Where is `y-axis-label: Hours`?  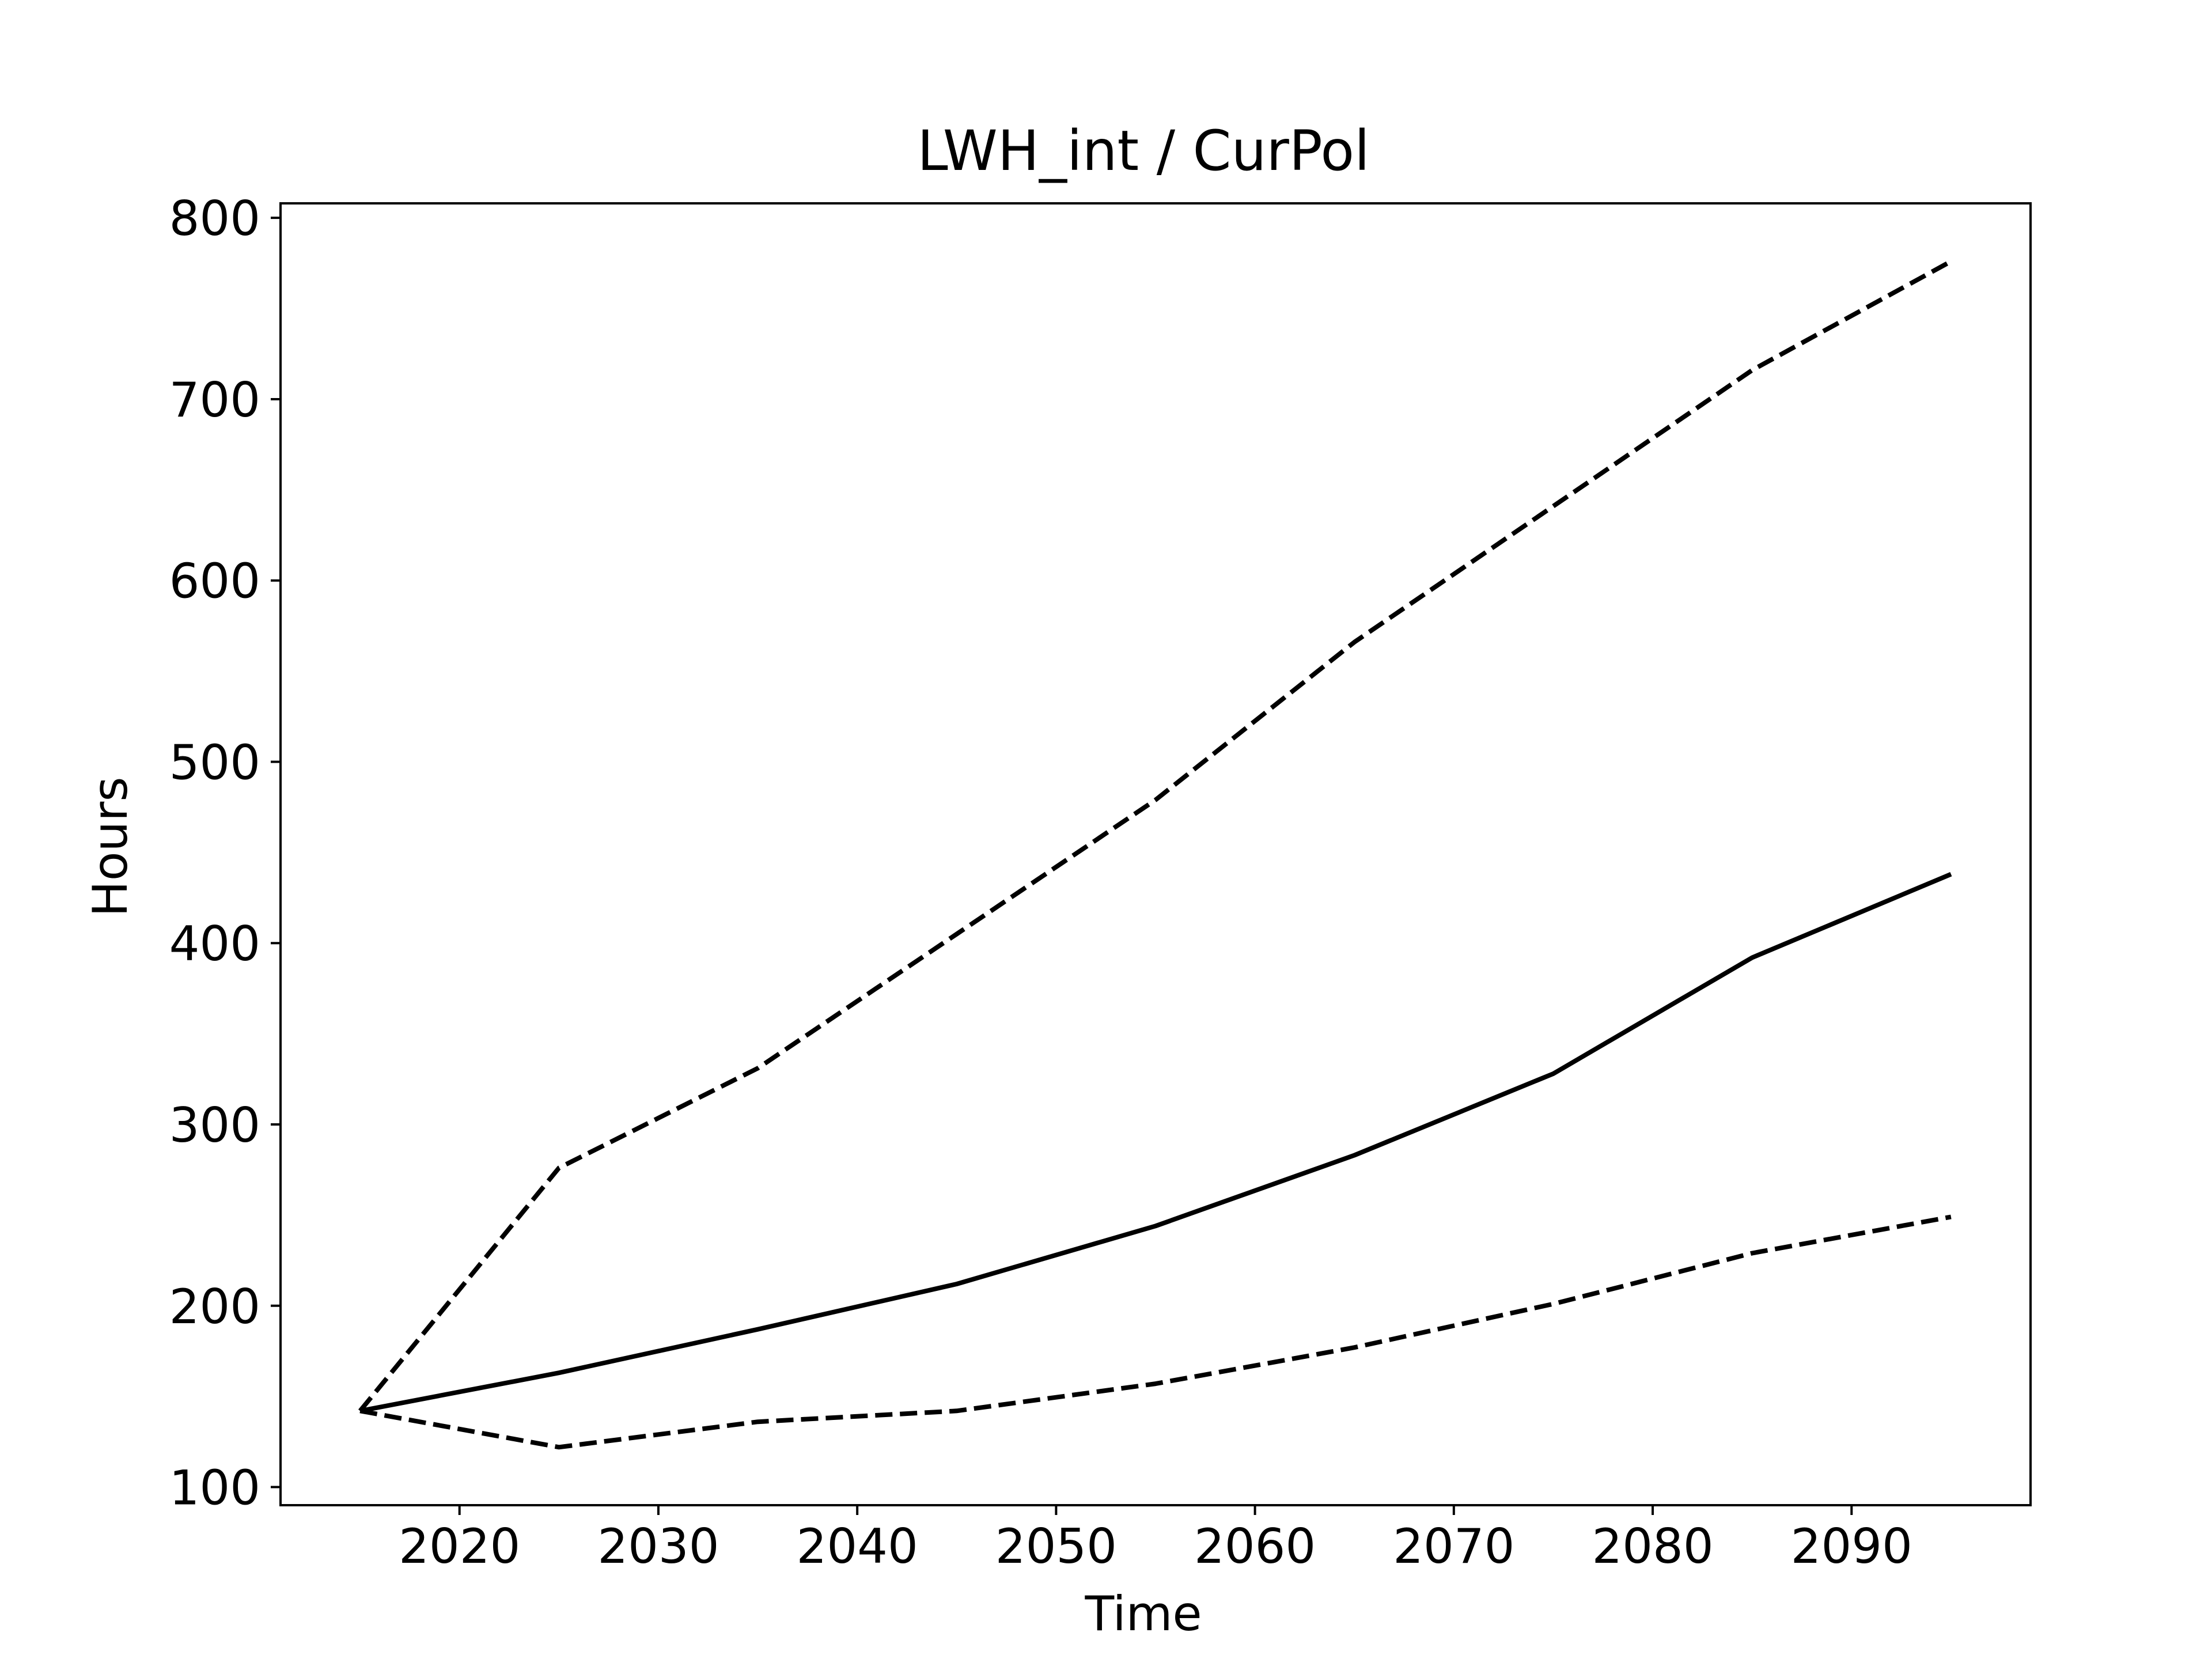
y-axis-label: Hours is located at coordinates (110, 846).